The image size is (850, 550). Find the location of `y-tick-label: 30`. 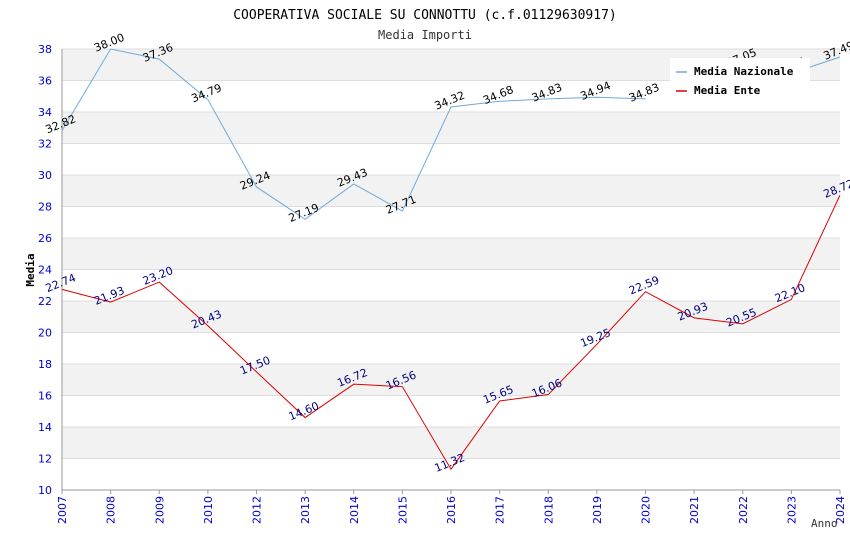

y-tick-label: 30 is located at coordinates (45, 175).